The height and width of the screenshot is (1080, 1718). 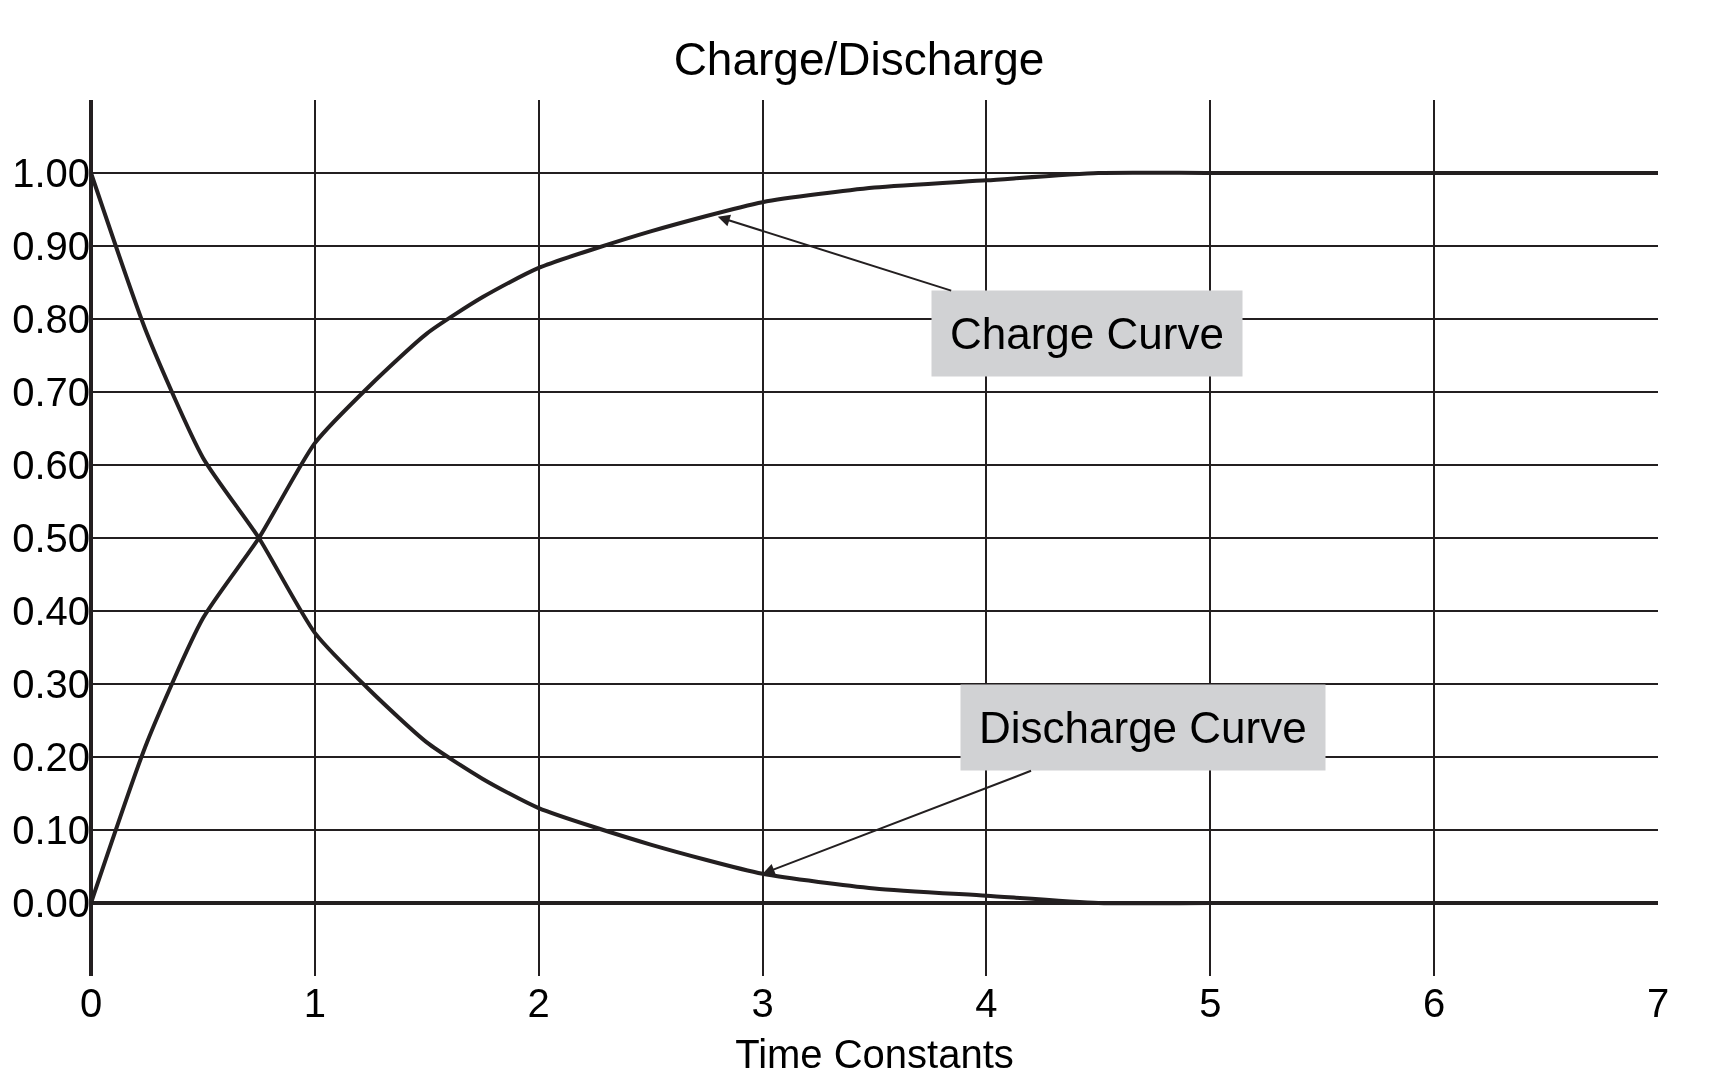 What do you see at coordinates (51, 392) in the screenshot?
I see `y-tick-label: 0.70` at bounding box center [51, 392].